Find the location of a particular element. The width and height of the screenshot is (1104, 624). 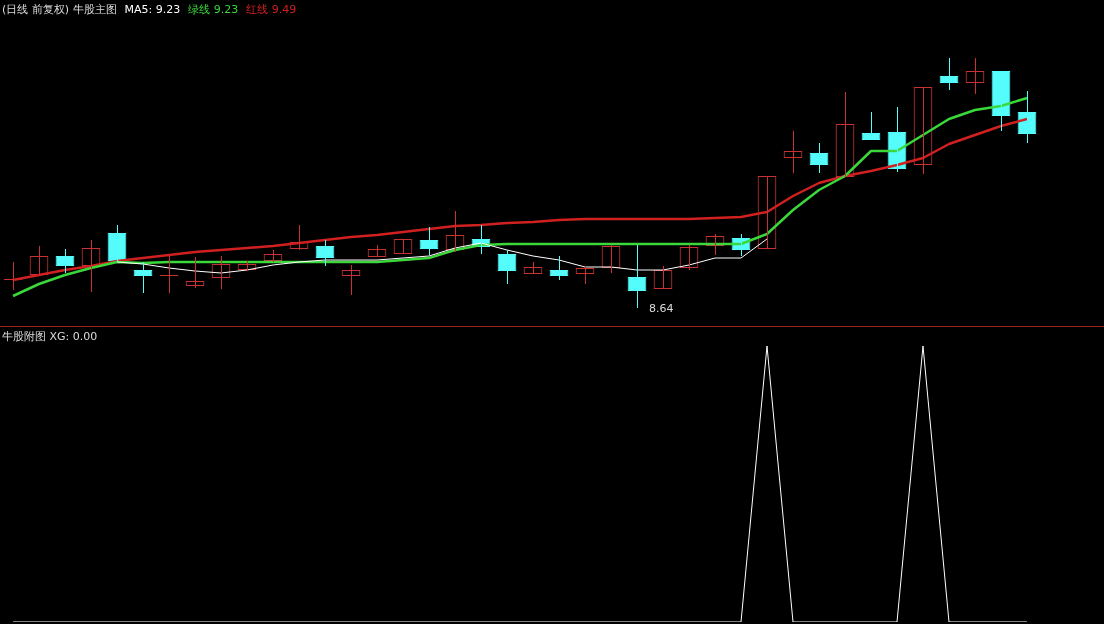

text: MA5: 9.23 is located at coordinates (152, 9).